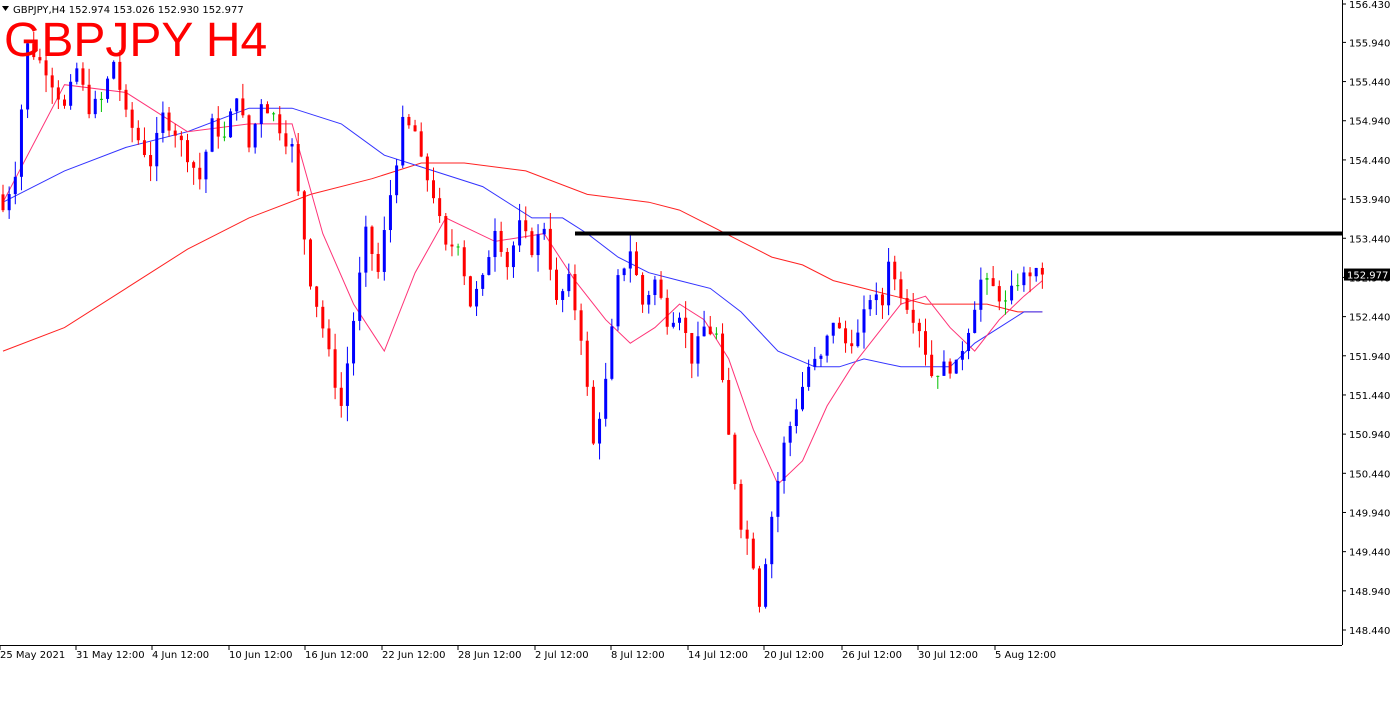  Describe the element at coordinates (490, 655) in the screenshot. I see `x-tick-label: 28 Jun 12:00` at that location.